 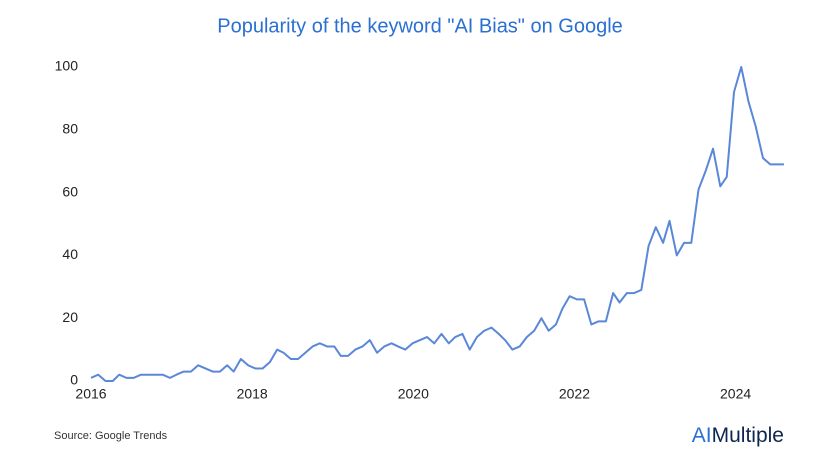 What do you see at coordinates (574, 394) in the screenshot?
I see `x-tick-label: 2022` at bounding box center [574, 394].